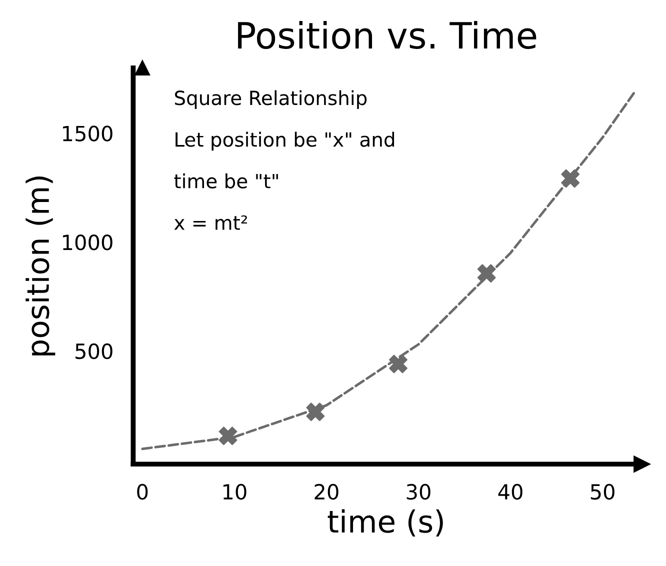  Describe the element at coordinates (270, 100) in the screenshot. I see `annotation: Square Relationship` at that location.